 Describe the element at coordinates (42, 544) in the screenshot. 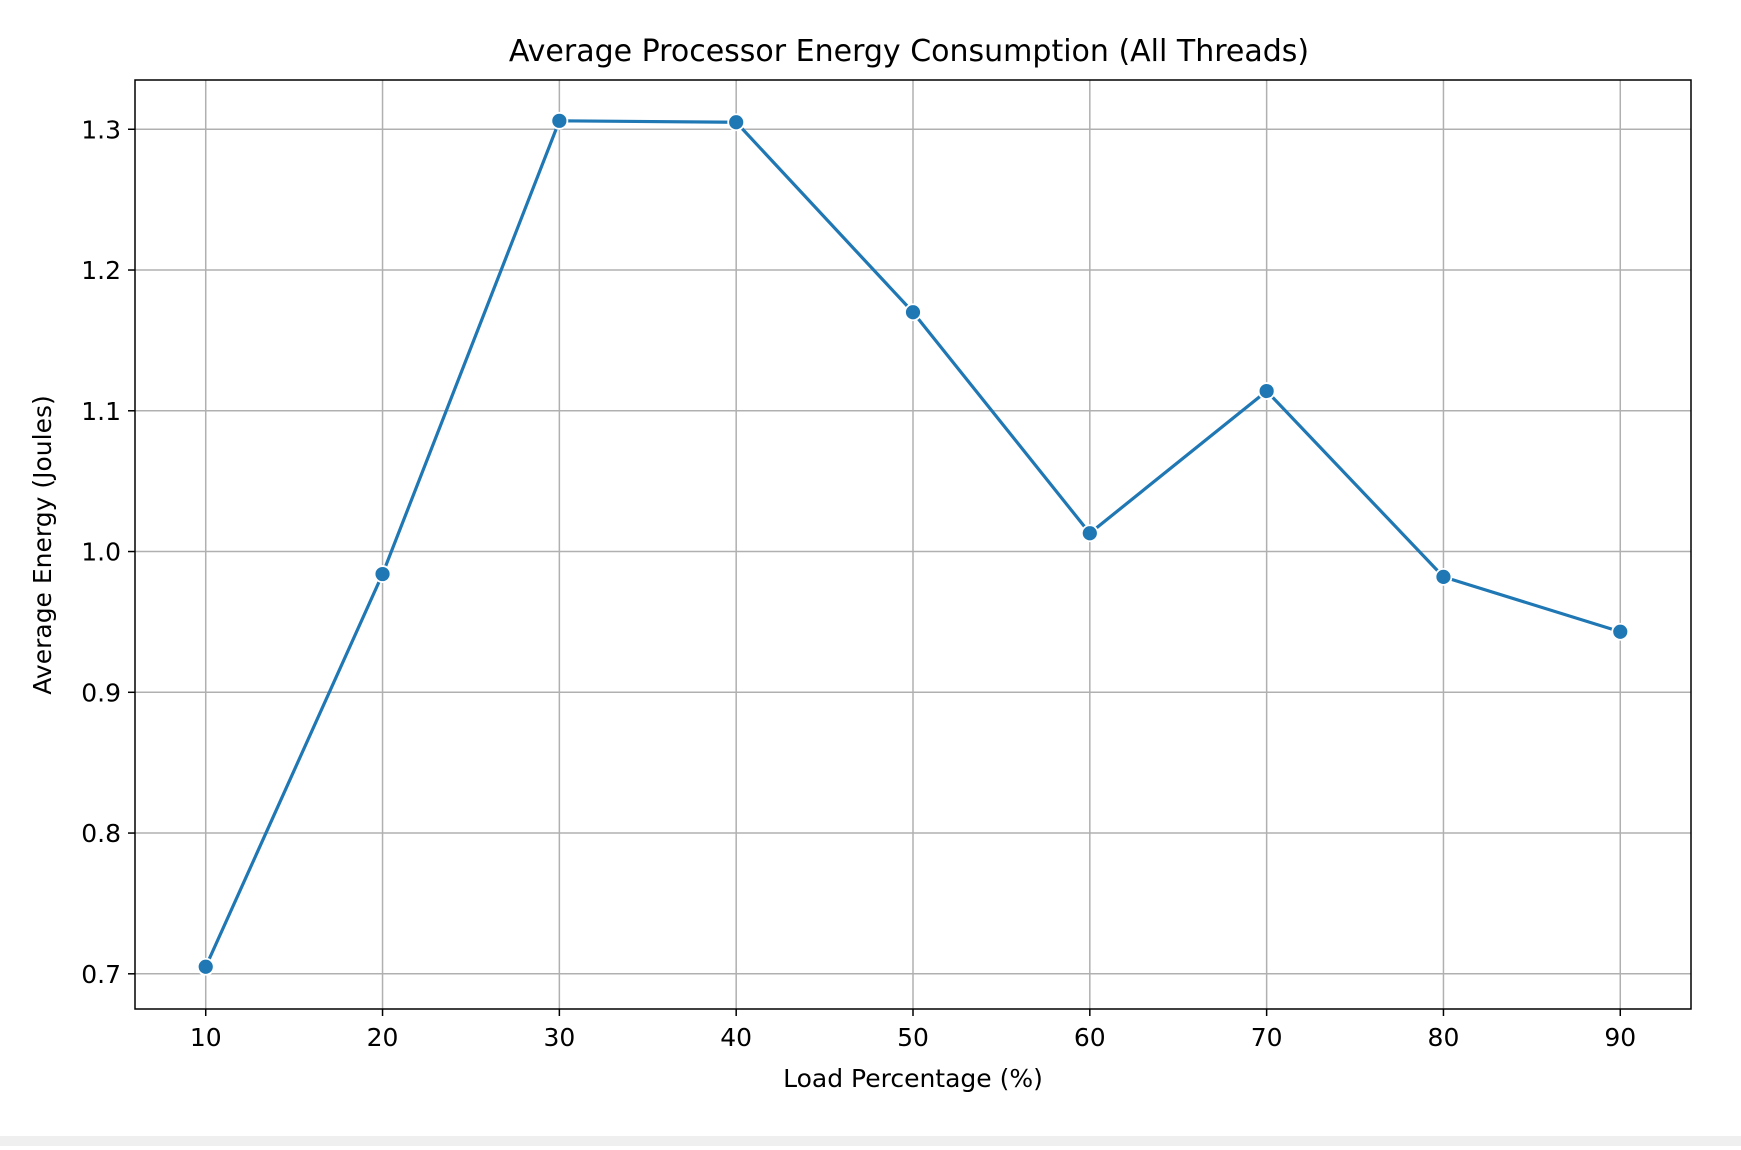

I see `y-axis-label: Average Energy (Joules)` at that location.